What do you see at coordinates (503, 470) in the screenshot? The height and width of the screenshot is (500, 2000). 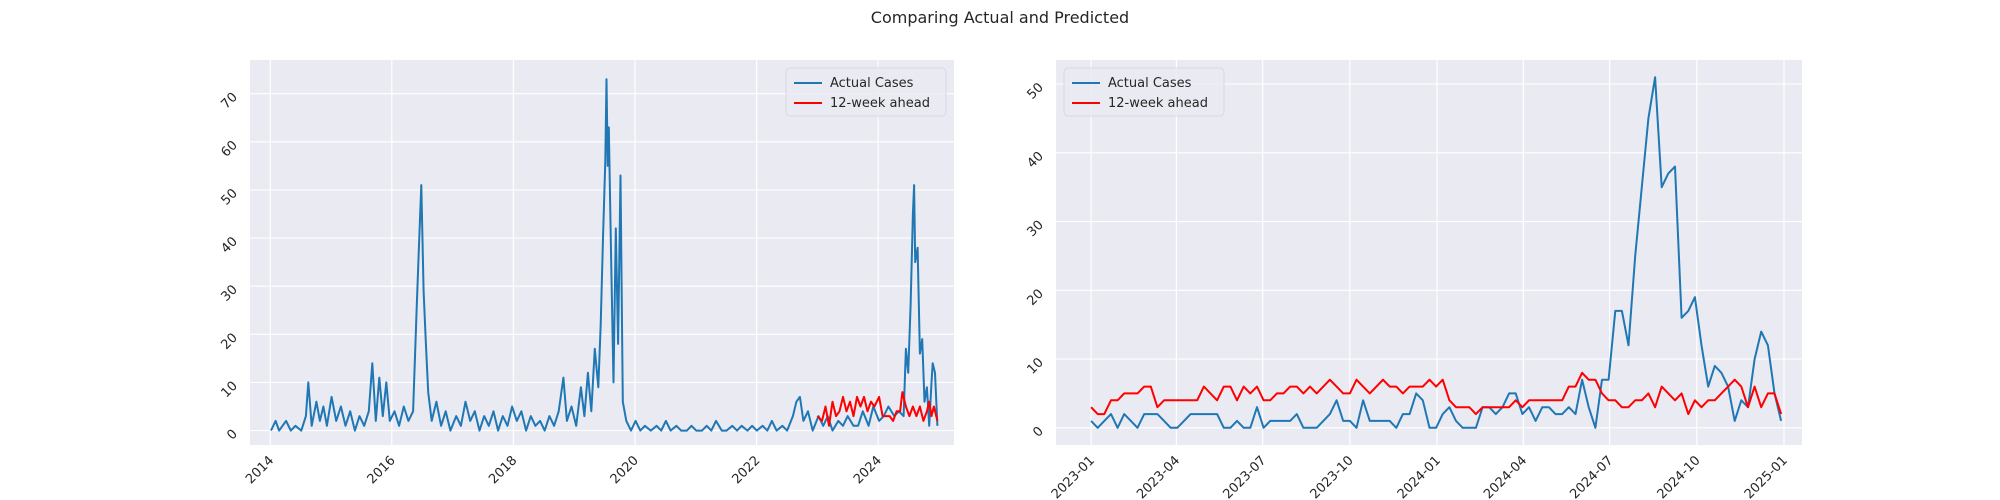 I see `x-tick-label: 2018` at bounding box center [503, 470].